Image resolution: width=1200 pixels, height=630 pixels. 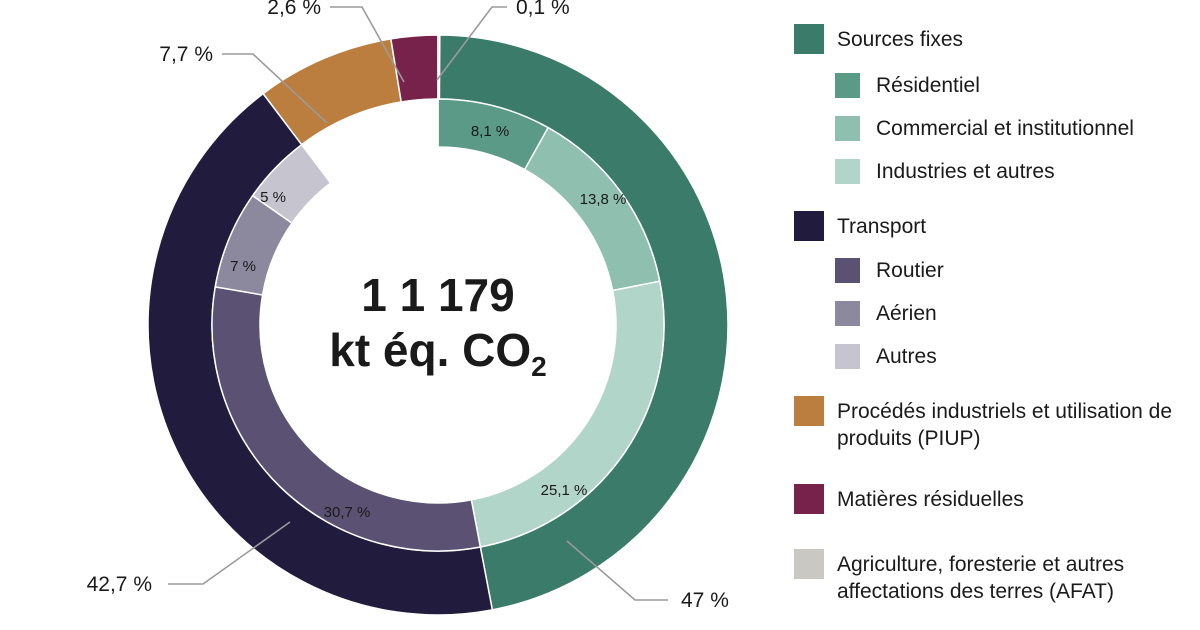 I want to click on center-total: 1 1 179 kt éq. CO2, so click(x=438, y=325).